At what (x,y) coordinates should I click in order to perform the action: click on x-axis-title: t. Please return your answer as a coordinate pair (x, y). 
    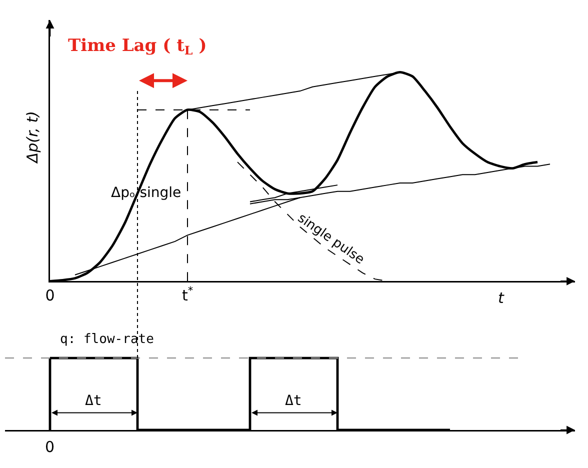
    Looking at the image, I should click on (501, 298).